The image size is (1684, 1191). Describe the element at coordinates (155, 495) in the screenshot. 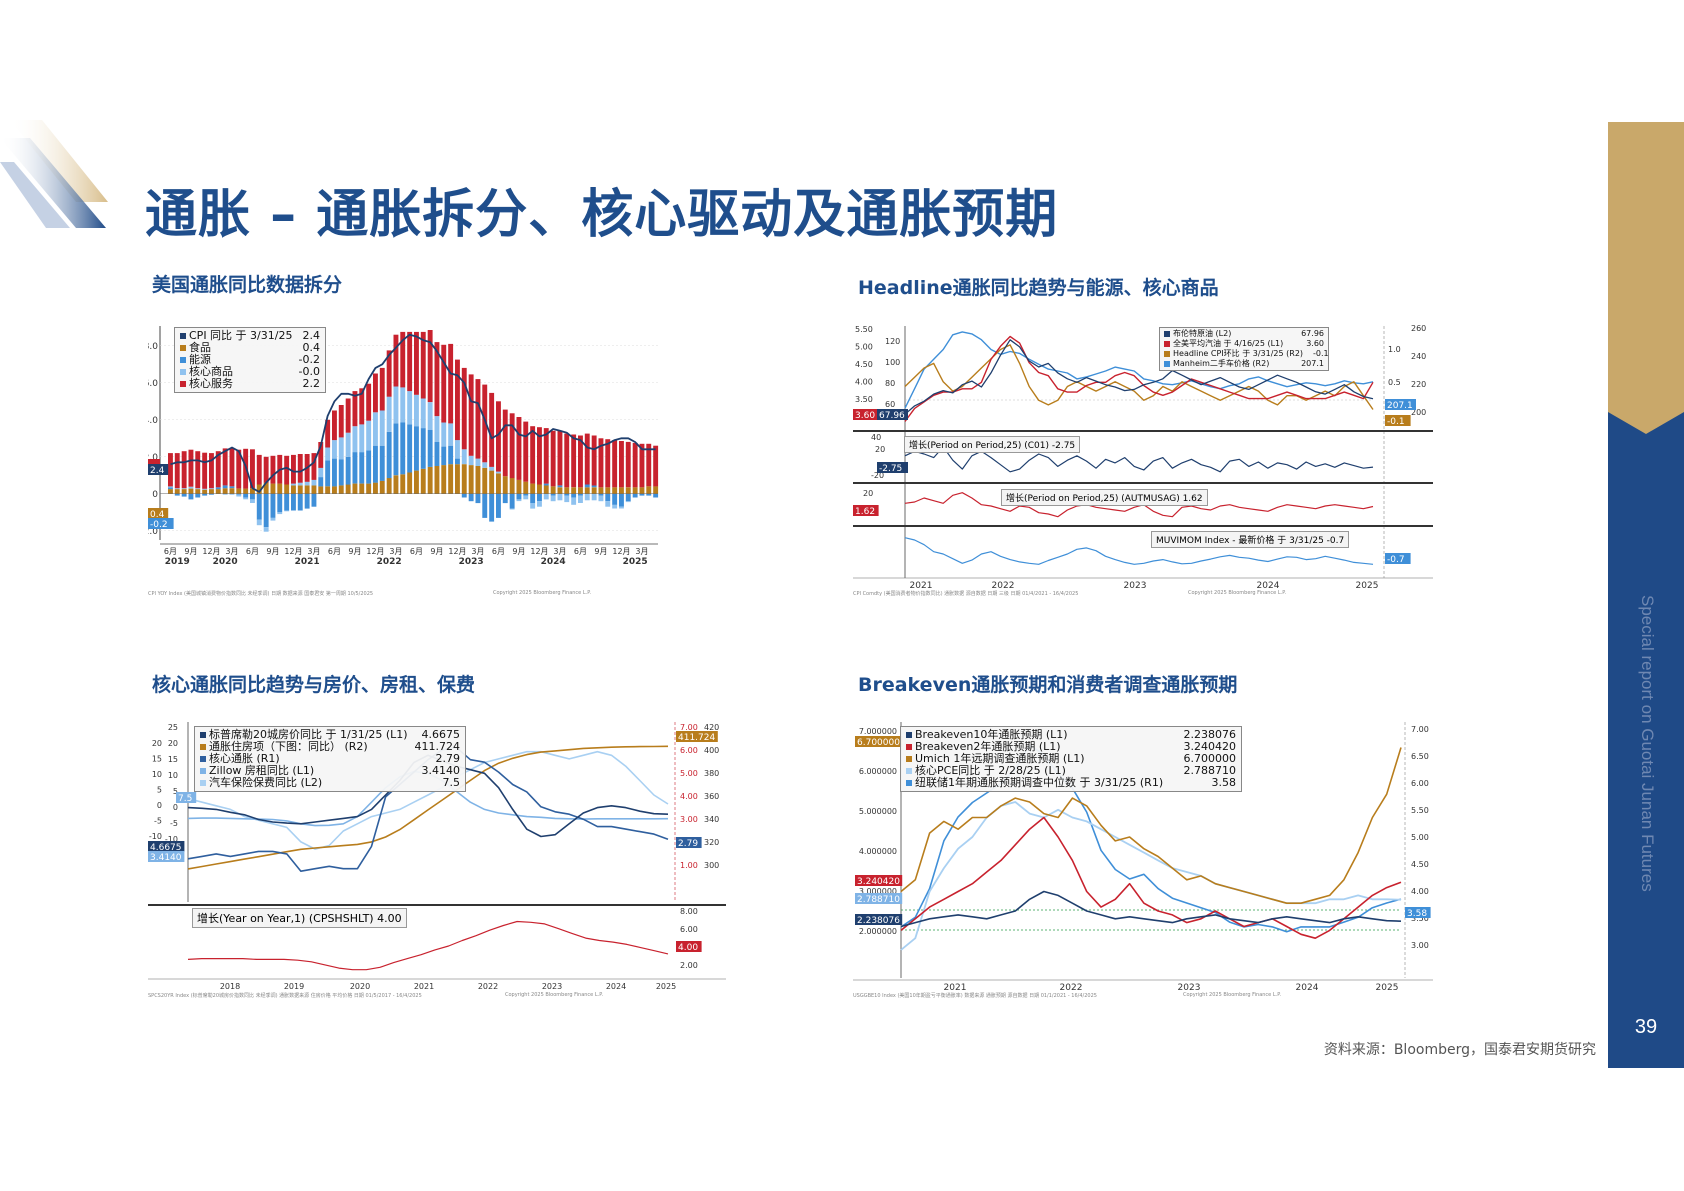

I see `y-tick-label: 0` at that location.